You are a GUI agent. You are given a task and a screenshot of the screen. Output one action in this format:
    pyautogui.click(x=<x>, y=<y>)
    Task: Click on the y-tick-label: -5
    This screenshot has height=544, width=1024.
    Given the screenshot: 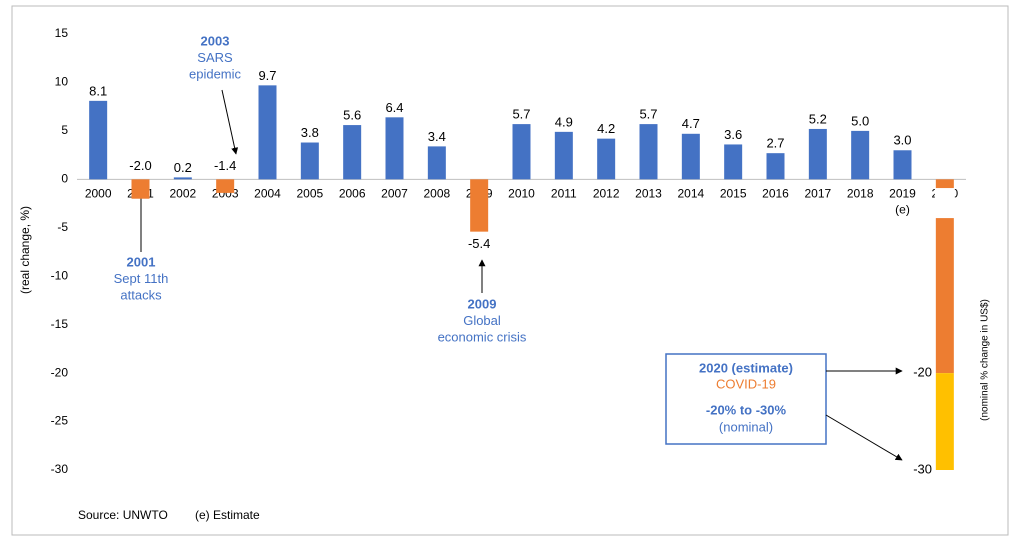 What is the action you would take?
    pyautogui.click(x=62, y=227)
    